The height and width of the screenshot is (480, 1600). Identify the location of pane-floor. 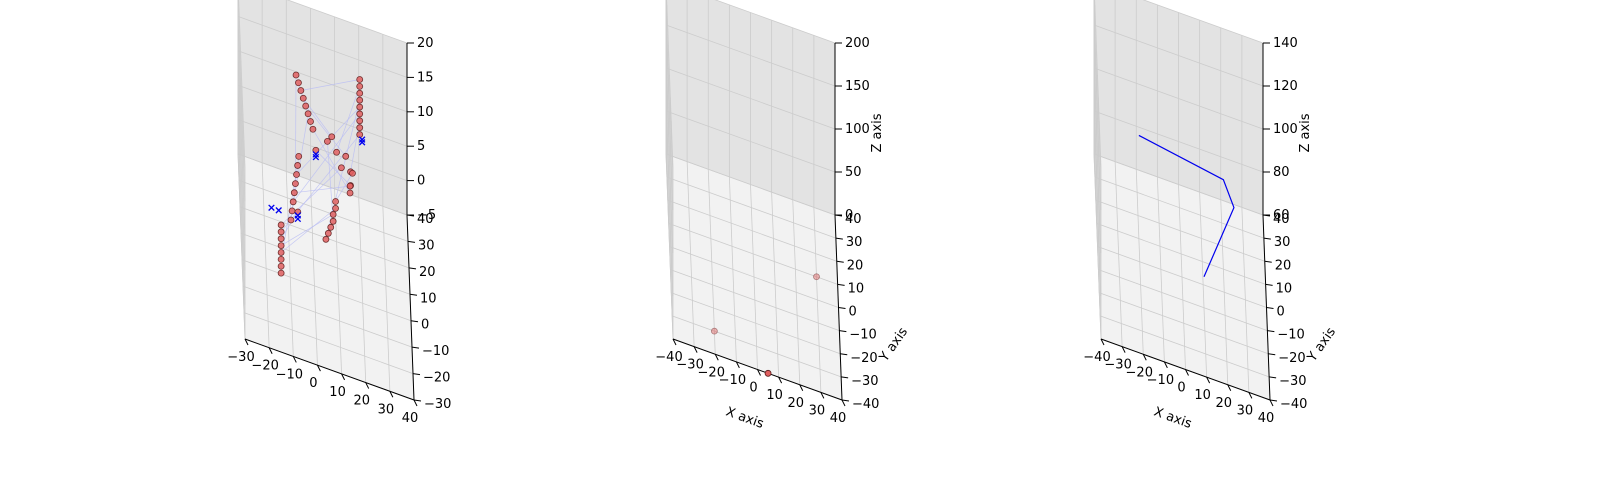
(326, 277).